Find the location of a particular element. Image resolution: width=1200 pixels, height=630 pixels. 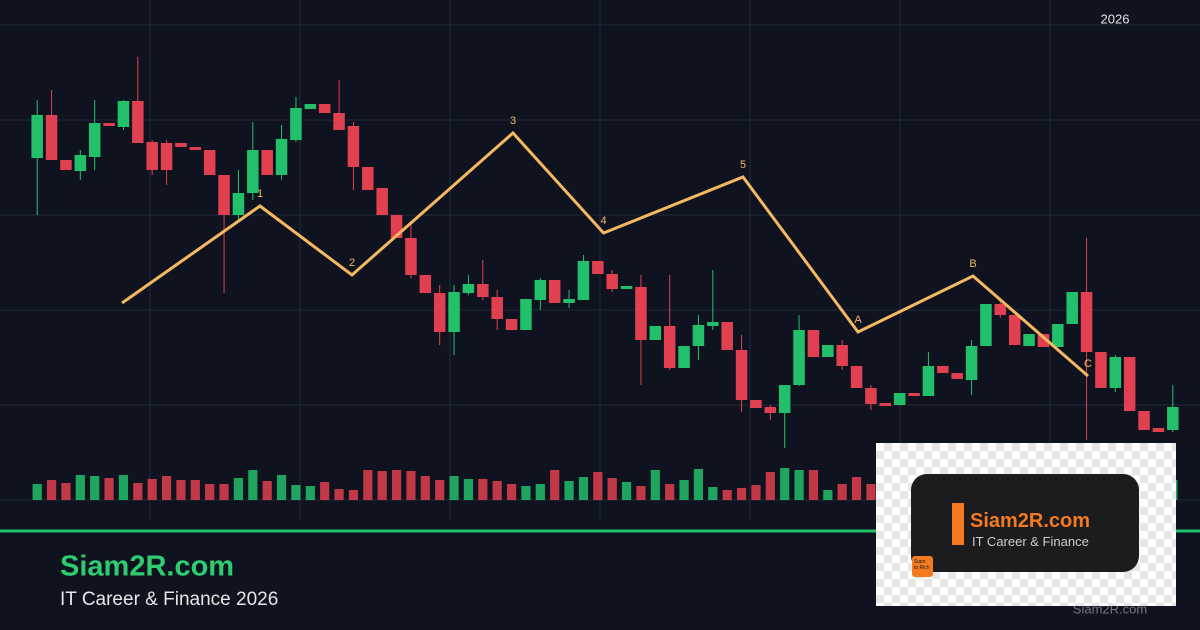

wave-label: C is located at coordinates (1088, 364).